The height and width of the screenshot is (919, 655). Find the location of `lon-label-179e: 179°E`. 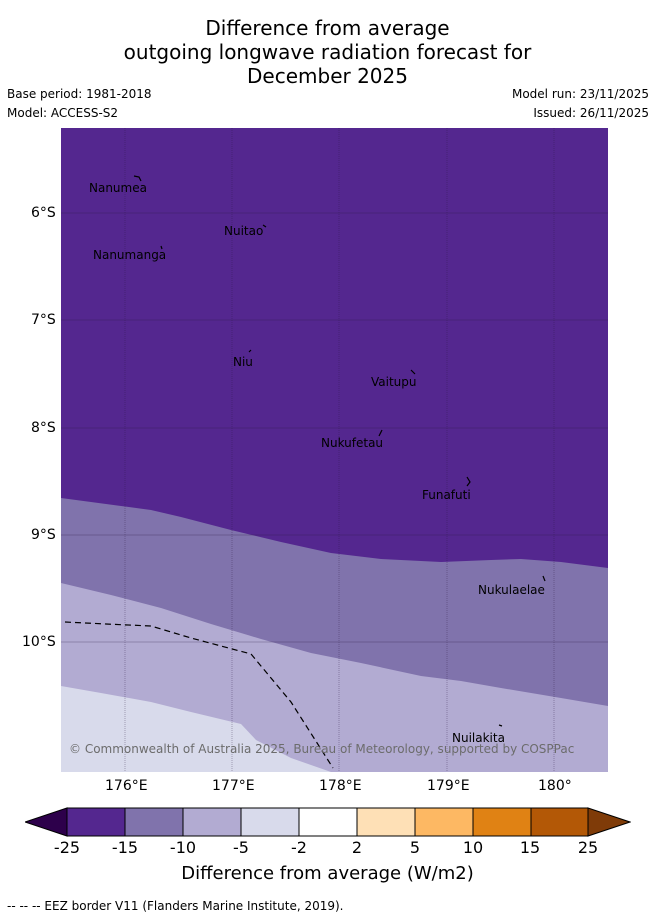

lon-label-179e: 179°E is located at coordinates (448, 786).